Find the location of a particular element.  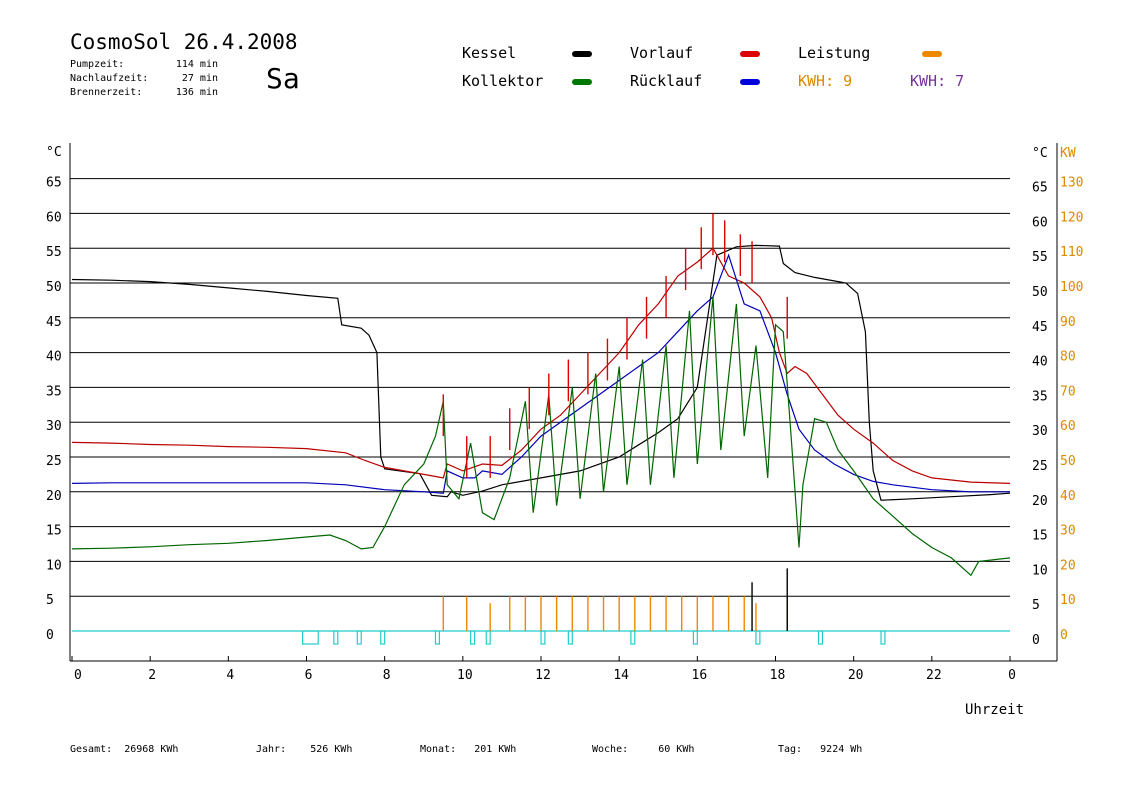

y-tick-left: 0 is located at coordinates (50, 635).